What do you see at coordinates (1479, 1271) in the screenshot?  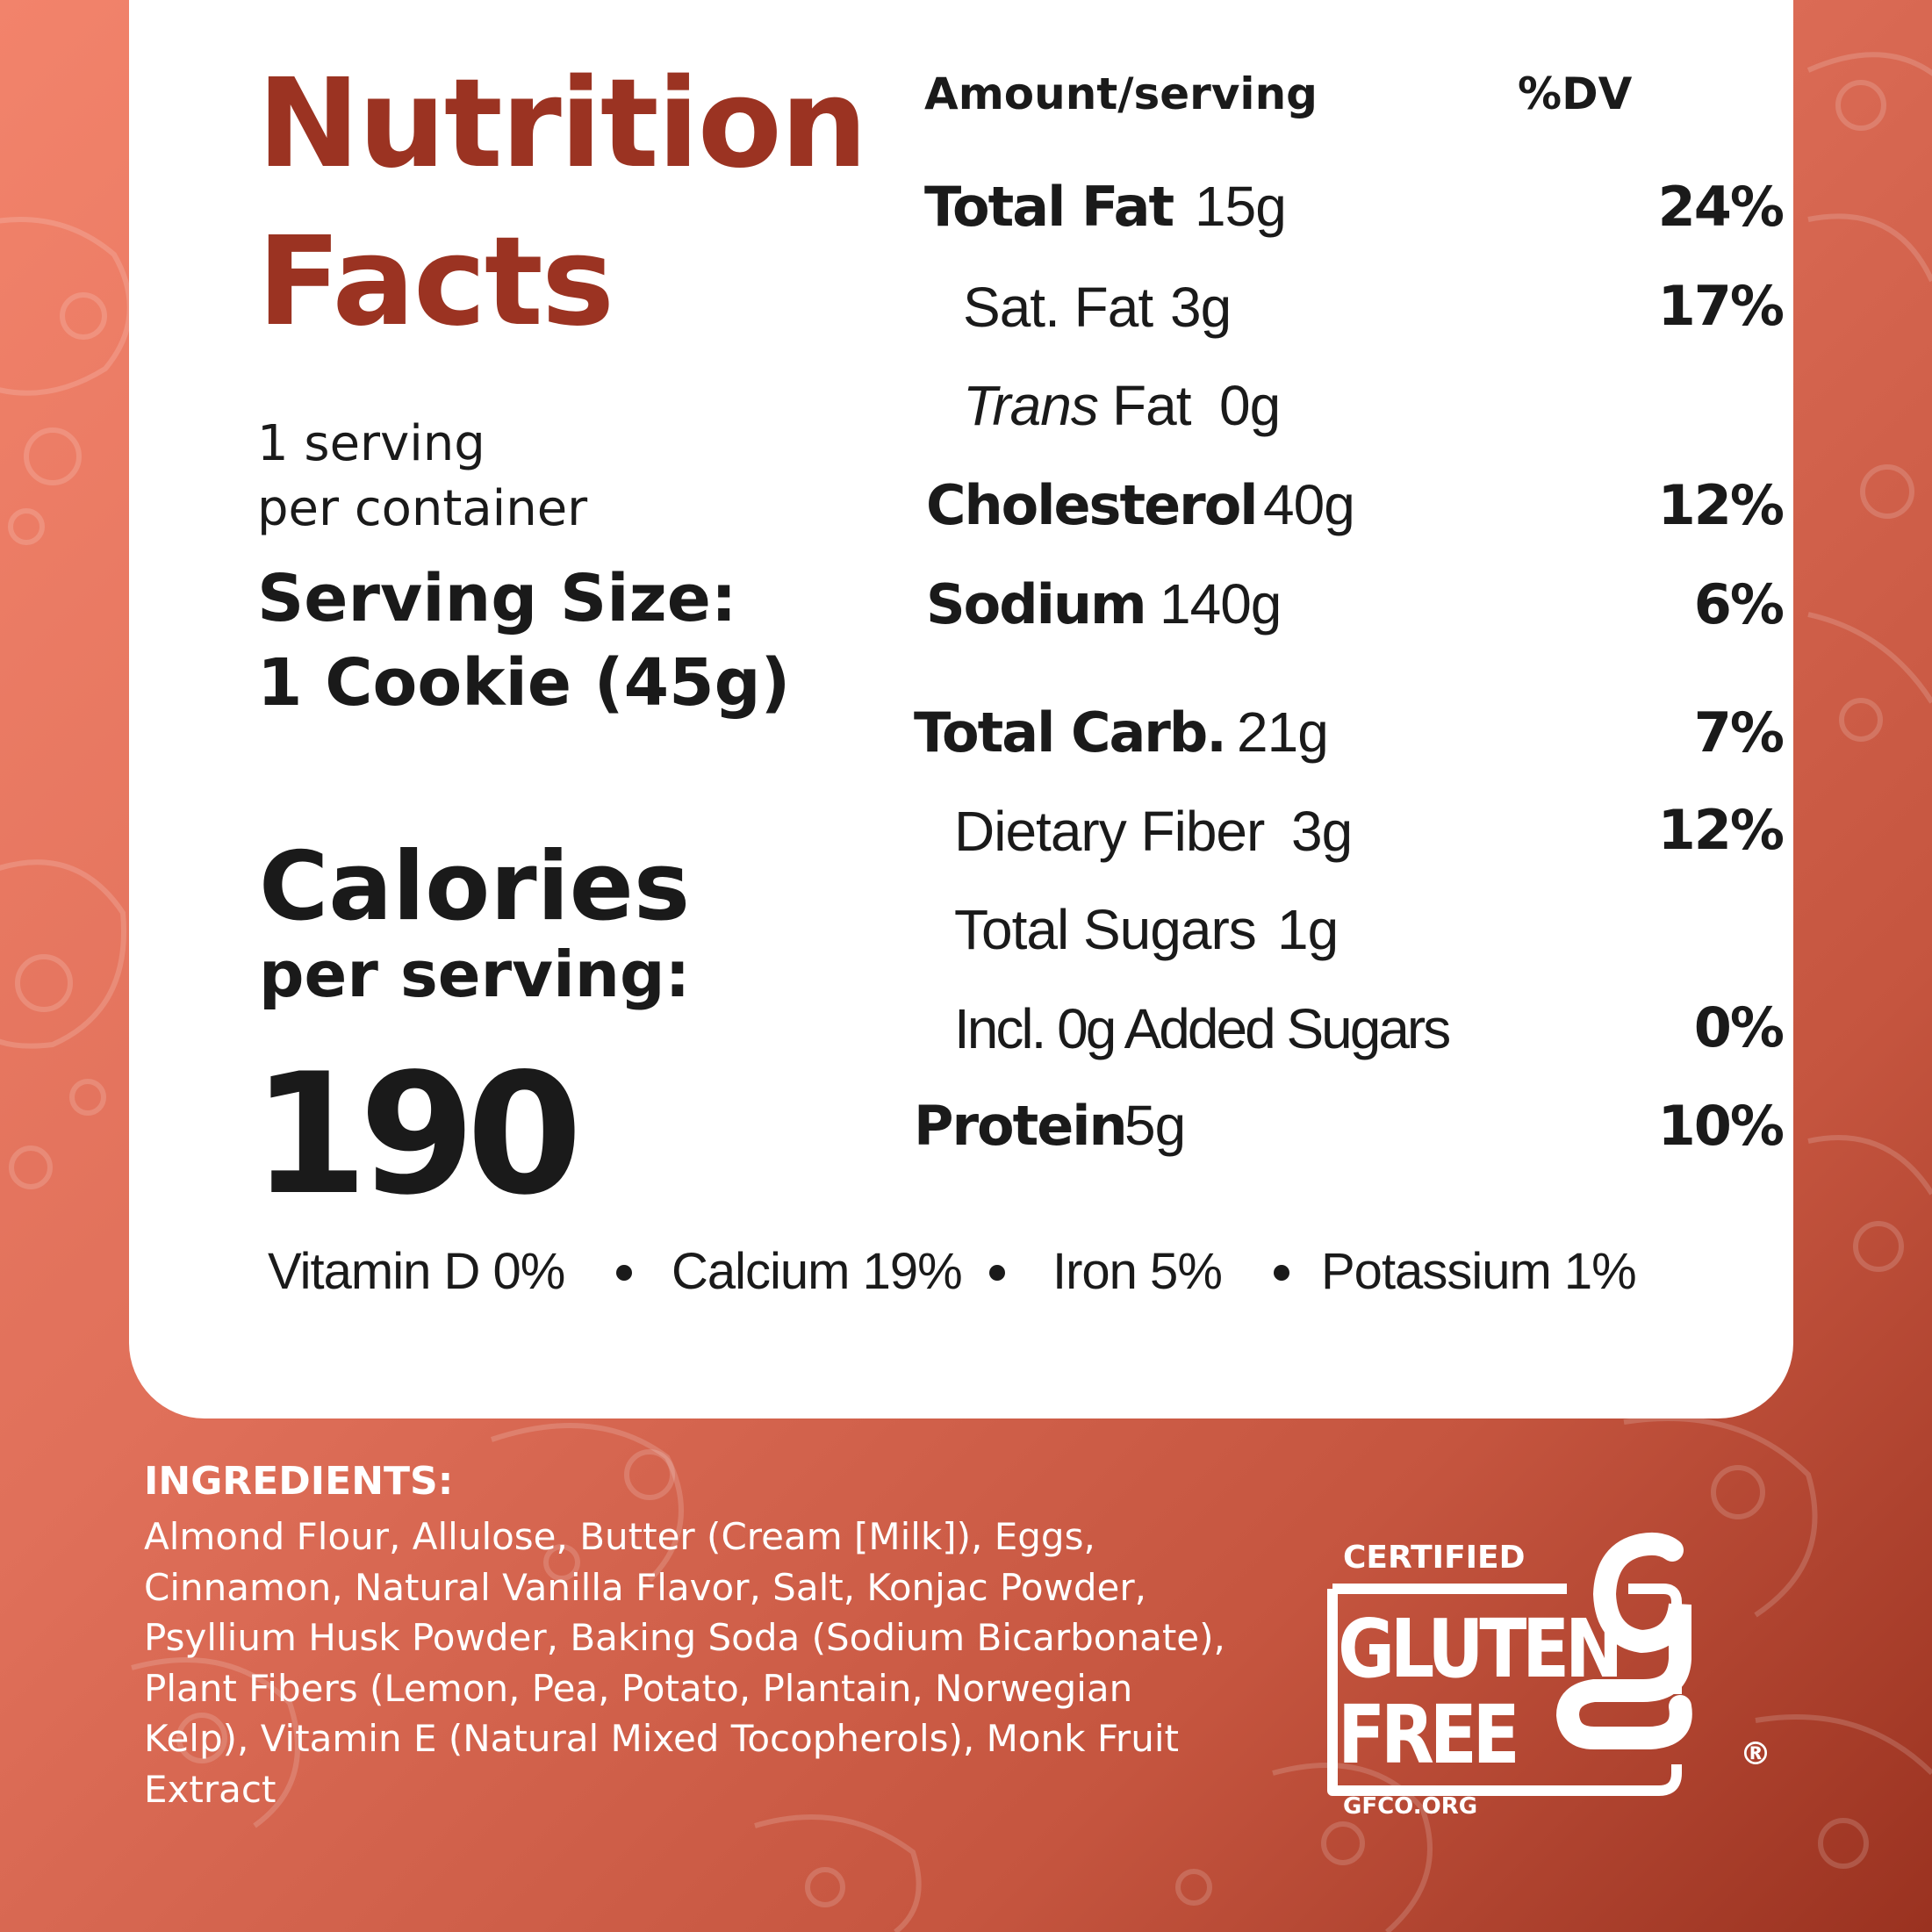 I see `potassium: Potassium 1%` at bounding box center [1479, 1271].